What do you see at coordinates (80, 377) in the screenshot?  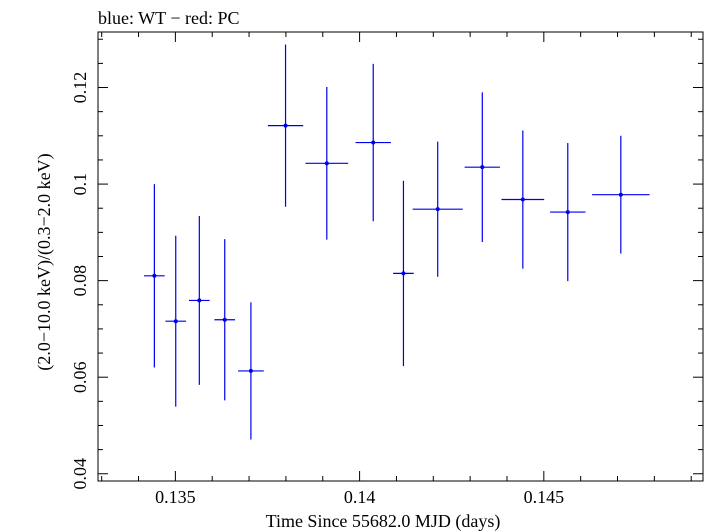 I see `y-tick-label: 0.06` at bounding box center [80, 377].